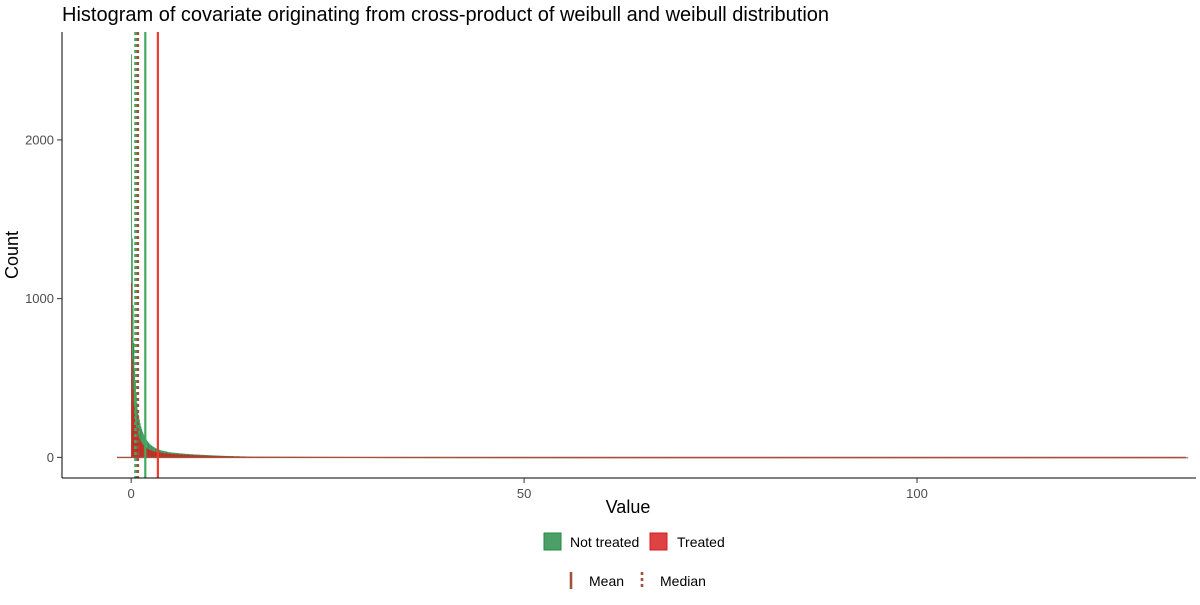  I want to click on x-axis-title: Value, so click(628, 507).